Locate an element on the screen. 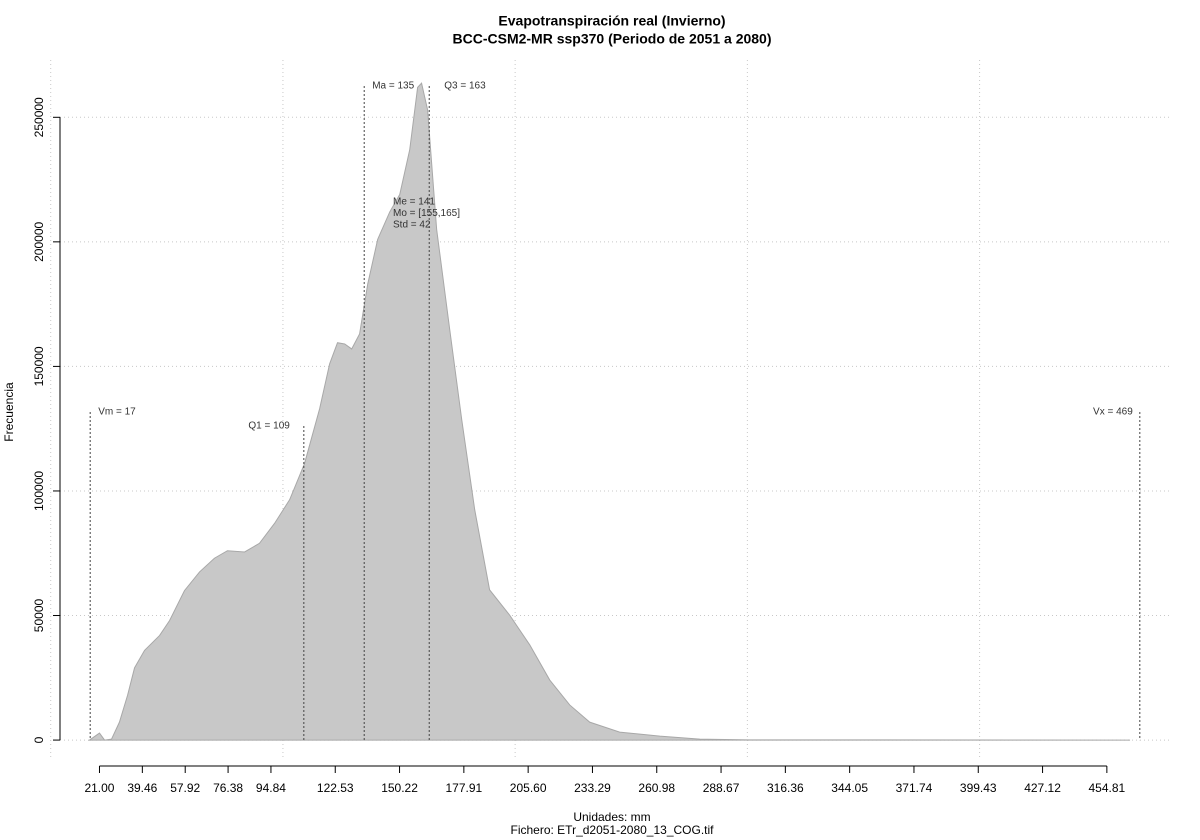  x-tick-label: 288.67 is located at coordinates (721, 788).